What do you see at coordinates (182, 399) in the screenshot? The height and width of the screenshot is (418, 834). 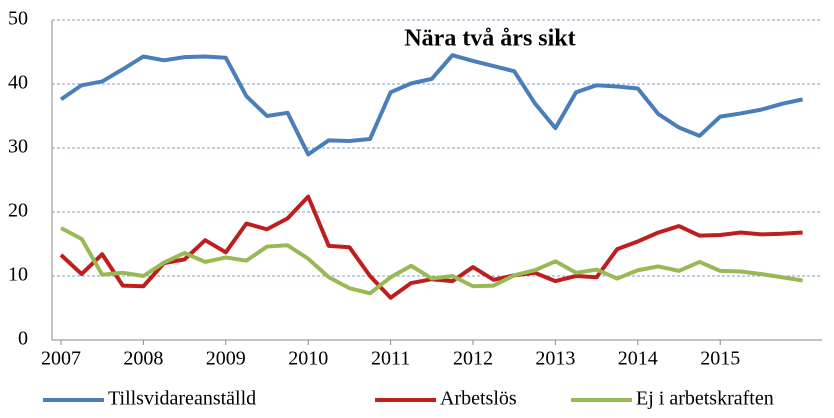 I see `legend-label: Tillsvidareanställd` at bounding box center [182, 399].